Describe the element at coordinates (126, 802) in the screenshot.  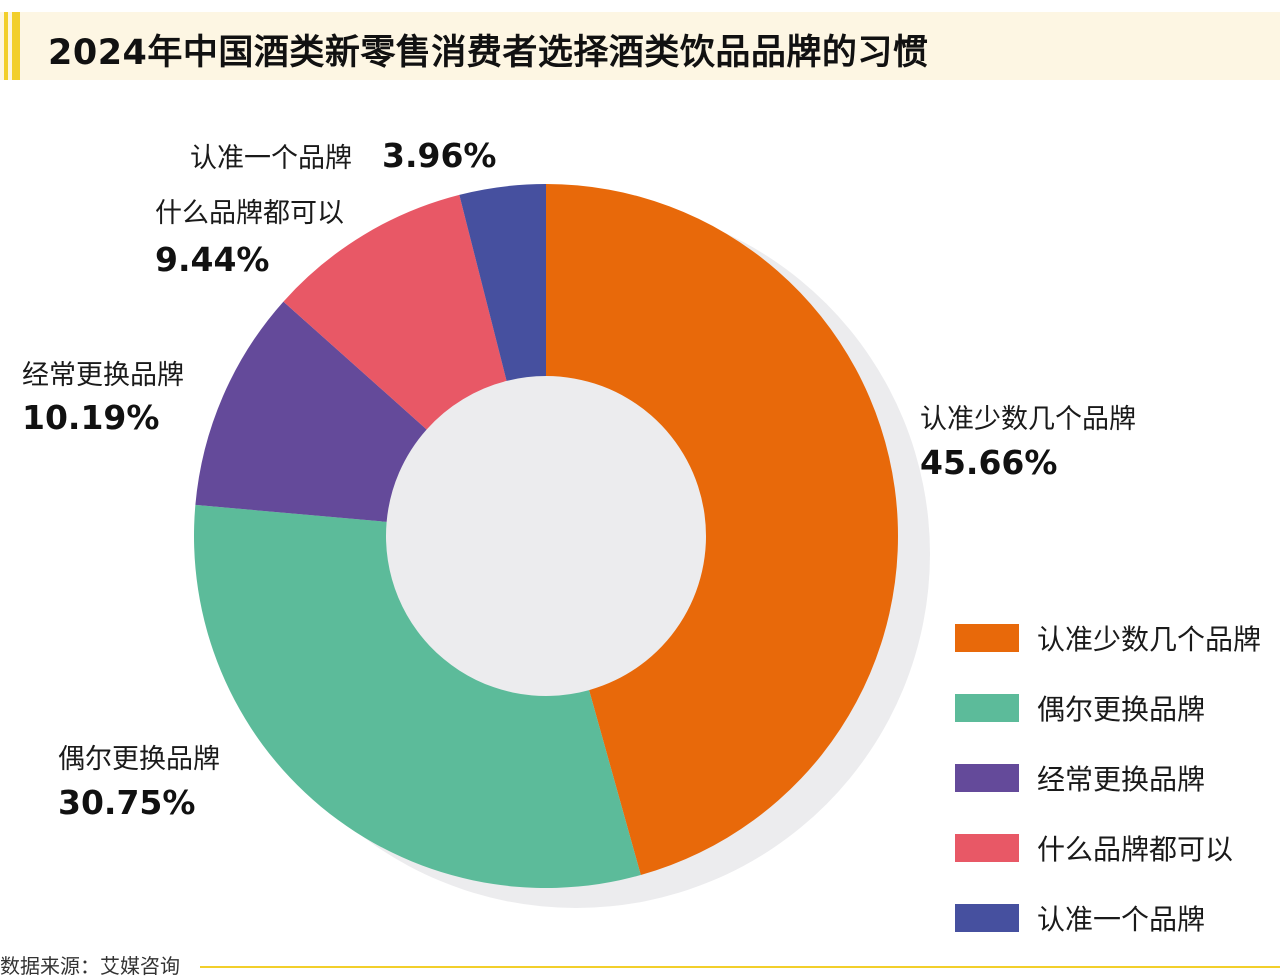
I see `slice-label-value: 30.75%` at that location.